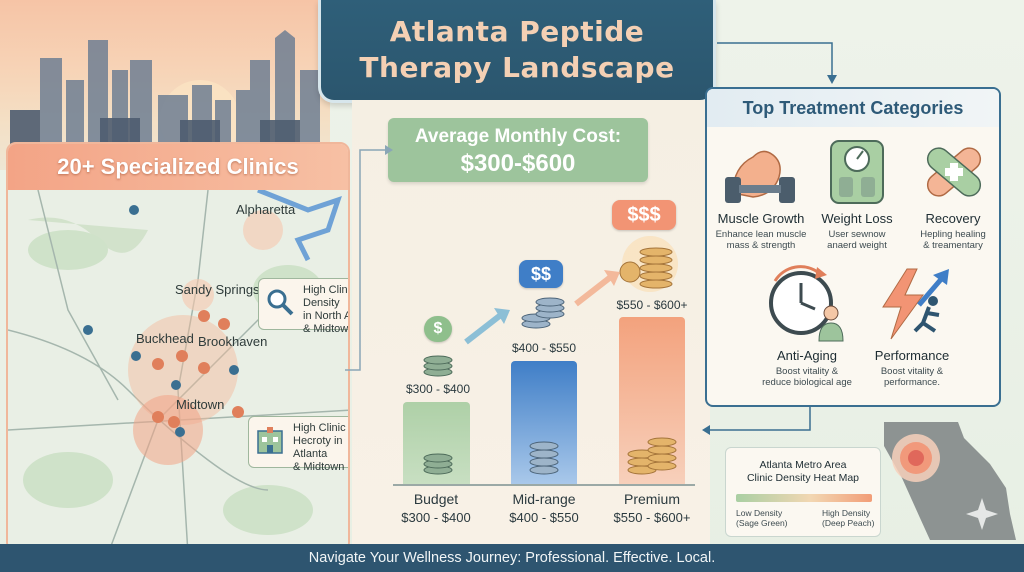  What do you see at coordinates (266, 209) in the screenshot?
I see `city-alpharetta: Alpharetta` at bounding box center [266, 209].